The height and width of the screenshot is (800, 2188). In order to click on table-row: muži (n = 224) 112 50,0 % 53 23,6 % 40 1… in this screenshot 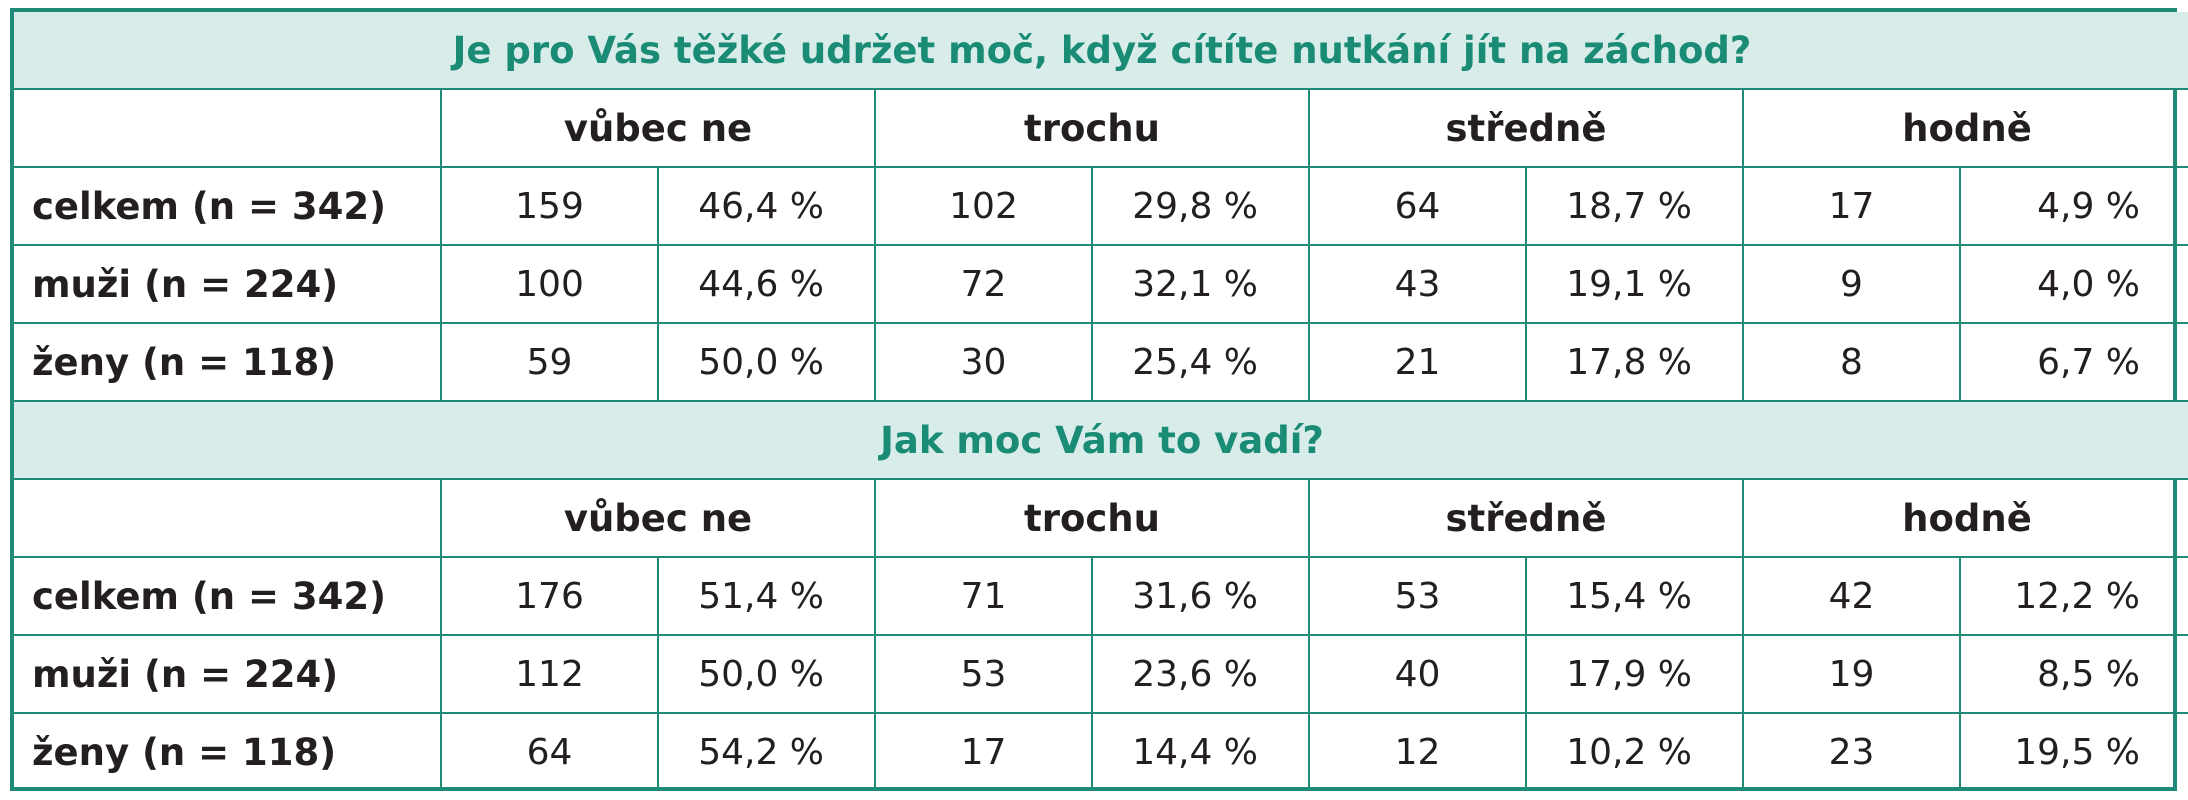, I will do `click(1101, 674)`.